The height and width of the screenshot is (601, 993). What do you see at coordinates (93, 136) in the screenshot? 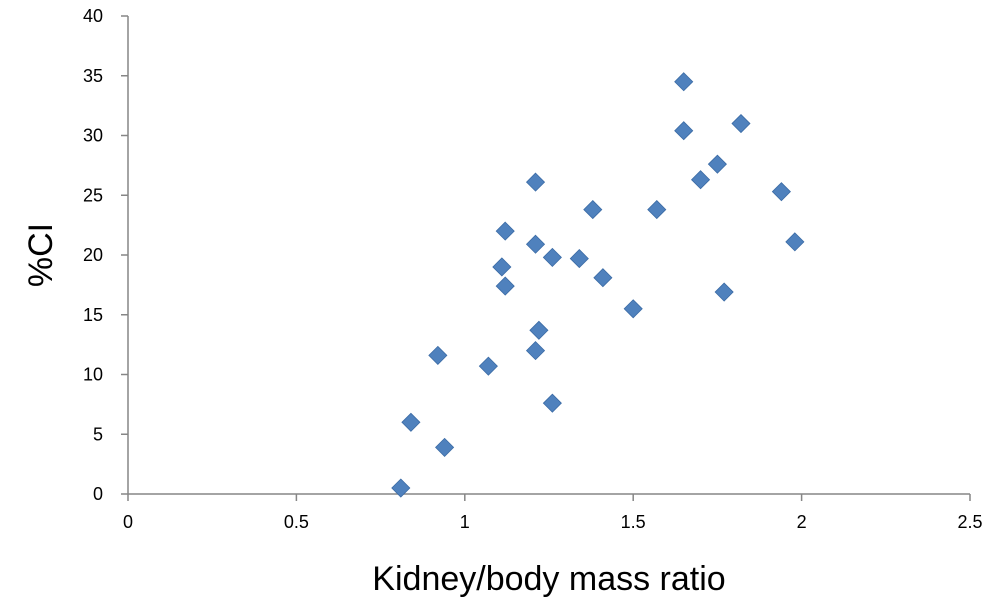
I see `y-tick-label: 30` at bounding box center [93, 136].